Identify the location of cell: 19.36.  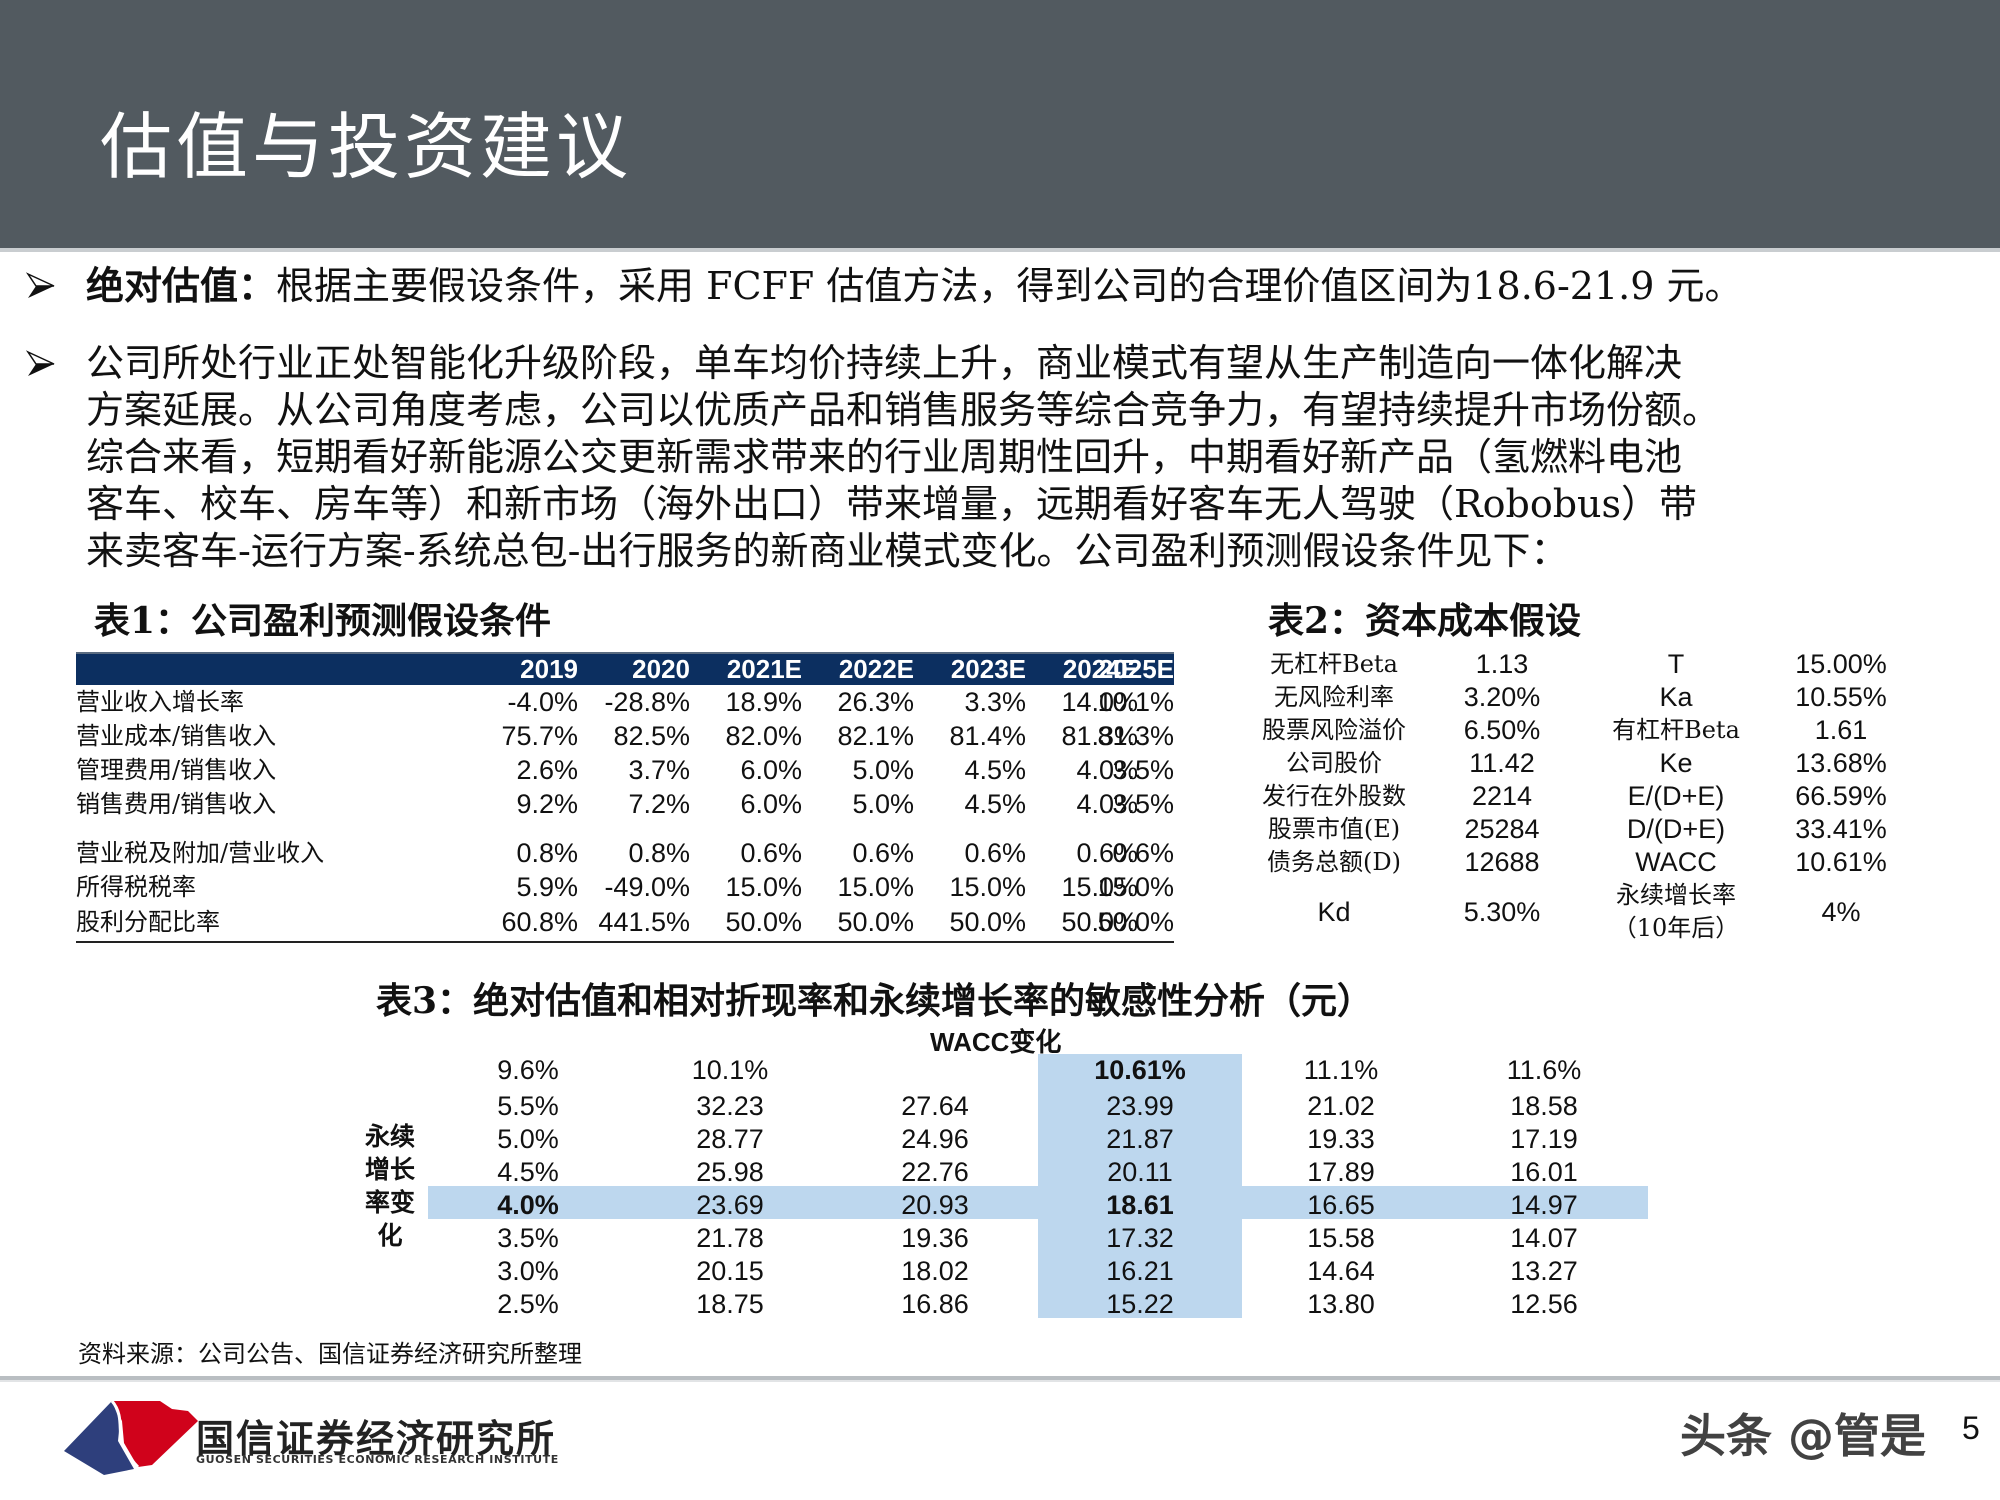
(935, 1238).